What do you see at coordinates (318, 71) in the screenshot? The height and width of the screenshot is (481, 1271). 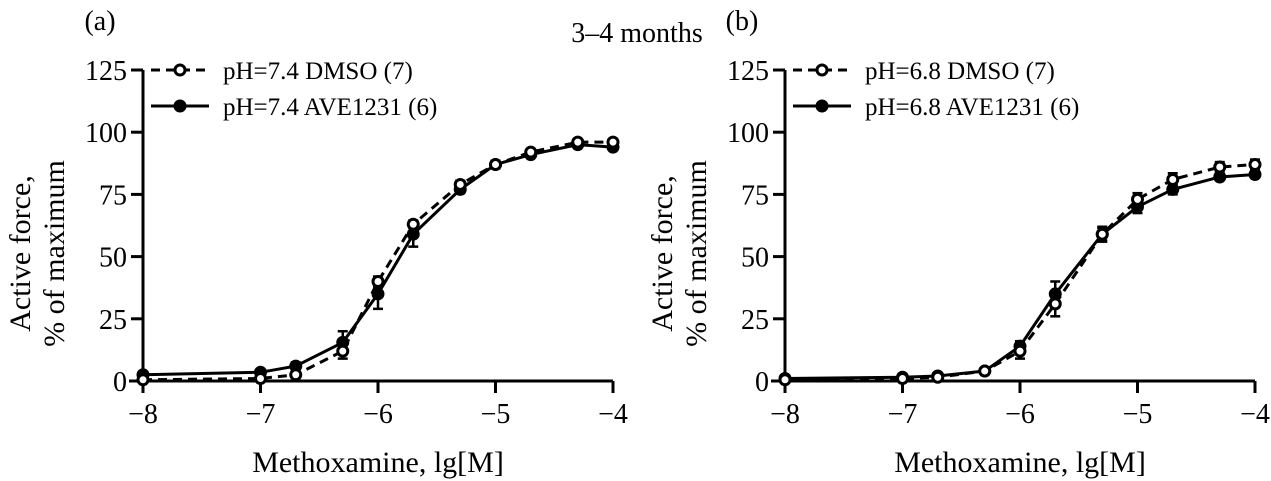 I see `legend-label: pH=7.4 DMSO (7)` at bounding box center [318, 71].